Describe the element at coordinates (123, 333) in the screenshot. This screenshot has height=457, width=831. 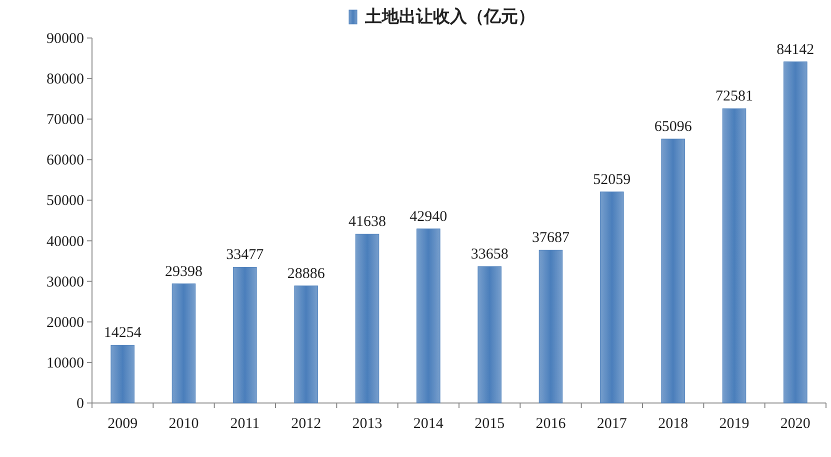
I see `data-label: 14254` at that location.